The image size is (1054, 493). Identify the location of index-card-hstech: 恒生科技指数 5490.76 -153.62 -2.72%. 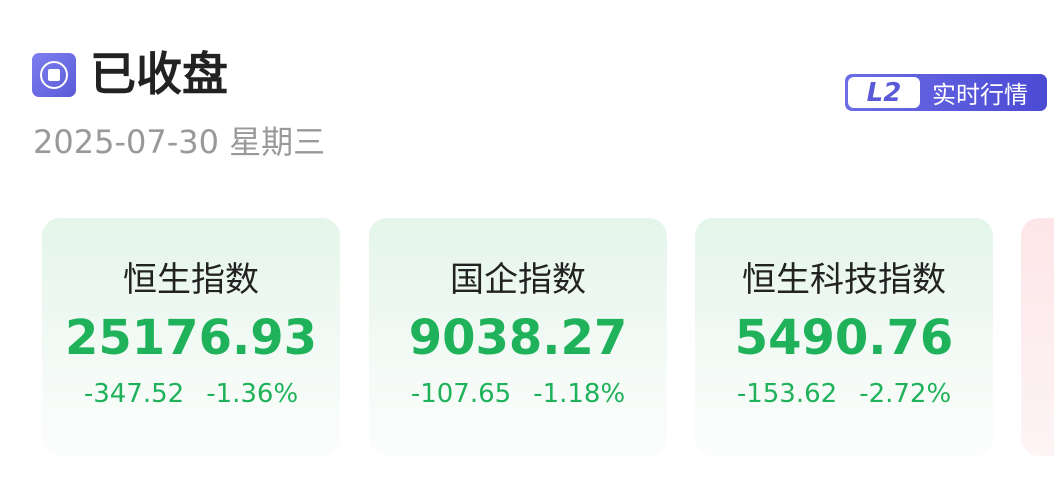
(844, 337).